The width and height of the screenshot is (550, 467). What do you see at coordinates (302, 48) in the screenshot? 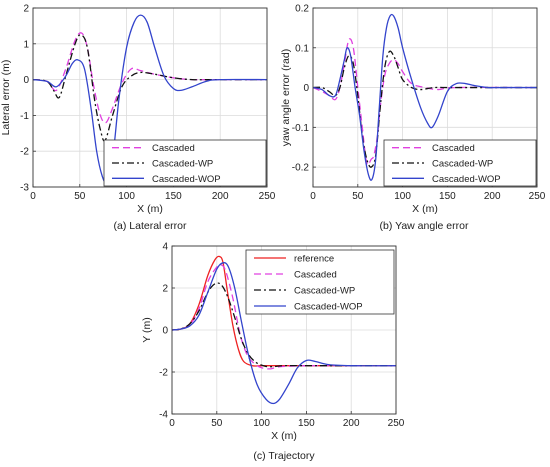
I see `y-tick-label: 0.1` at bounding box center [302, 48].